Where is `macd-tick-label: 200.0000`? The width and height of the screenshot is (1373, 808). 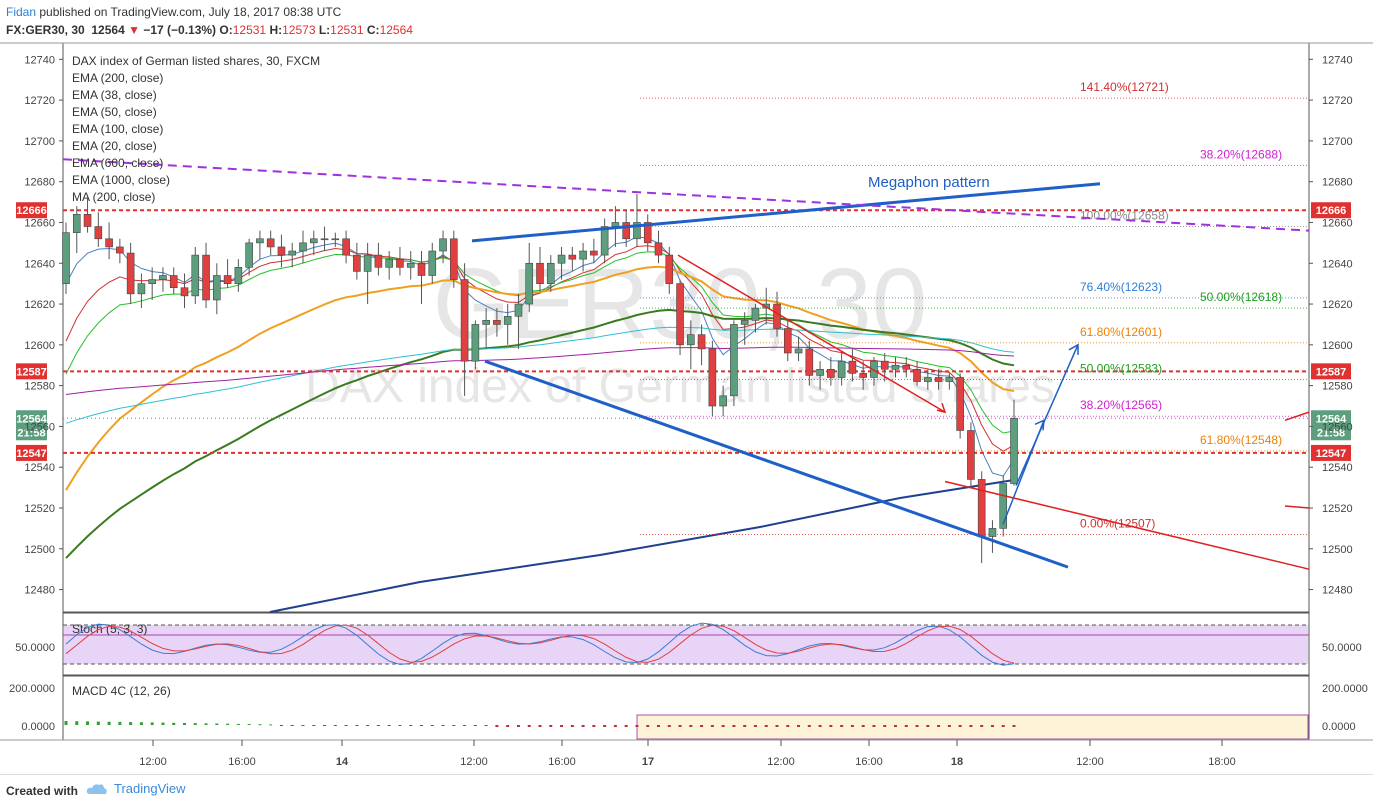 macd-tick-label: 200.0000 is located at coordinates (32, 689).